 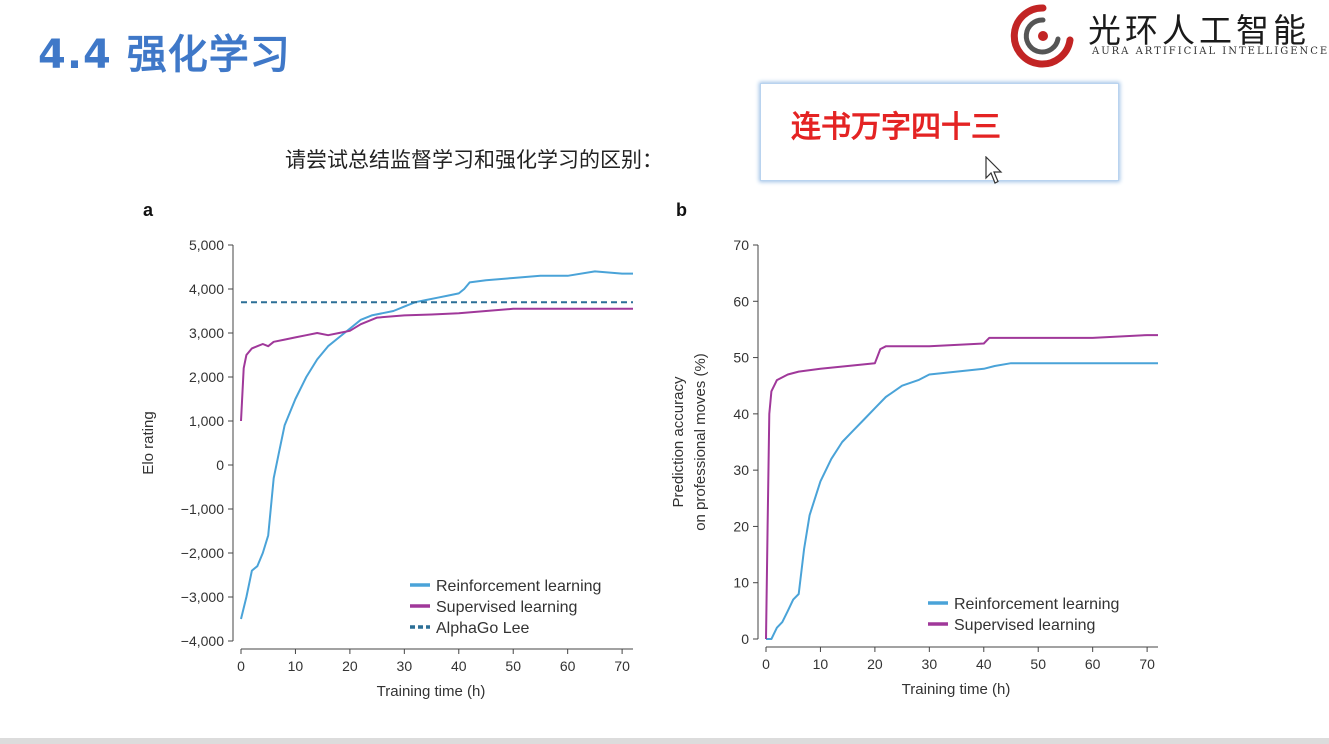 What do you see at coordinates (206, 421) in the screenshot?
I see `y-tick-label: 1,000` at bounding box center [206, 421].